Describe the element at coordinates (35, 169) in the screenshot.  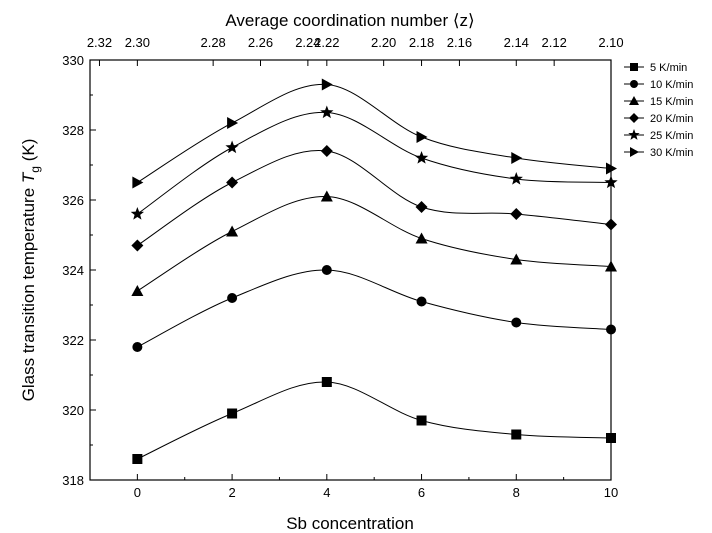
I see `y-axis-title-subscript: g` at that location.